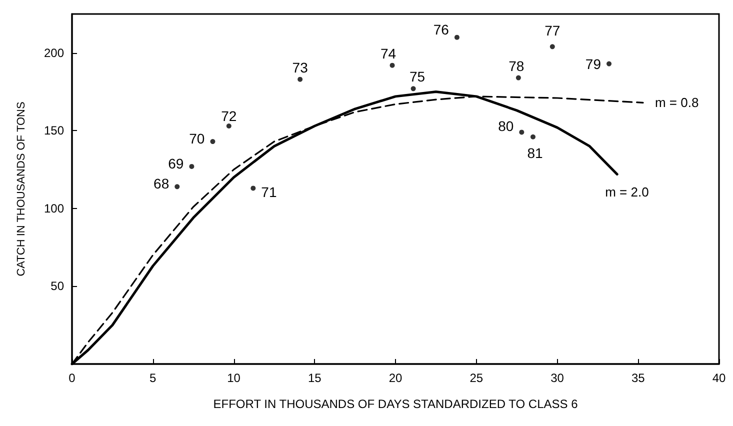  What do you see at coordinates (162, 184) in the screenshot?
I see `annotation: 68` at bounding box center [162, 184].